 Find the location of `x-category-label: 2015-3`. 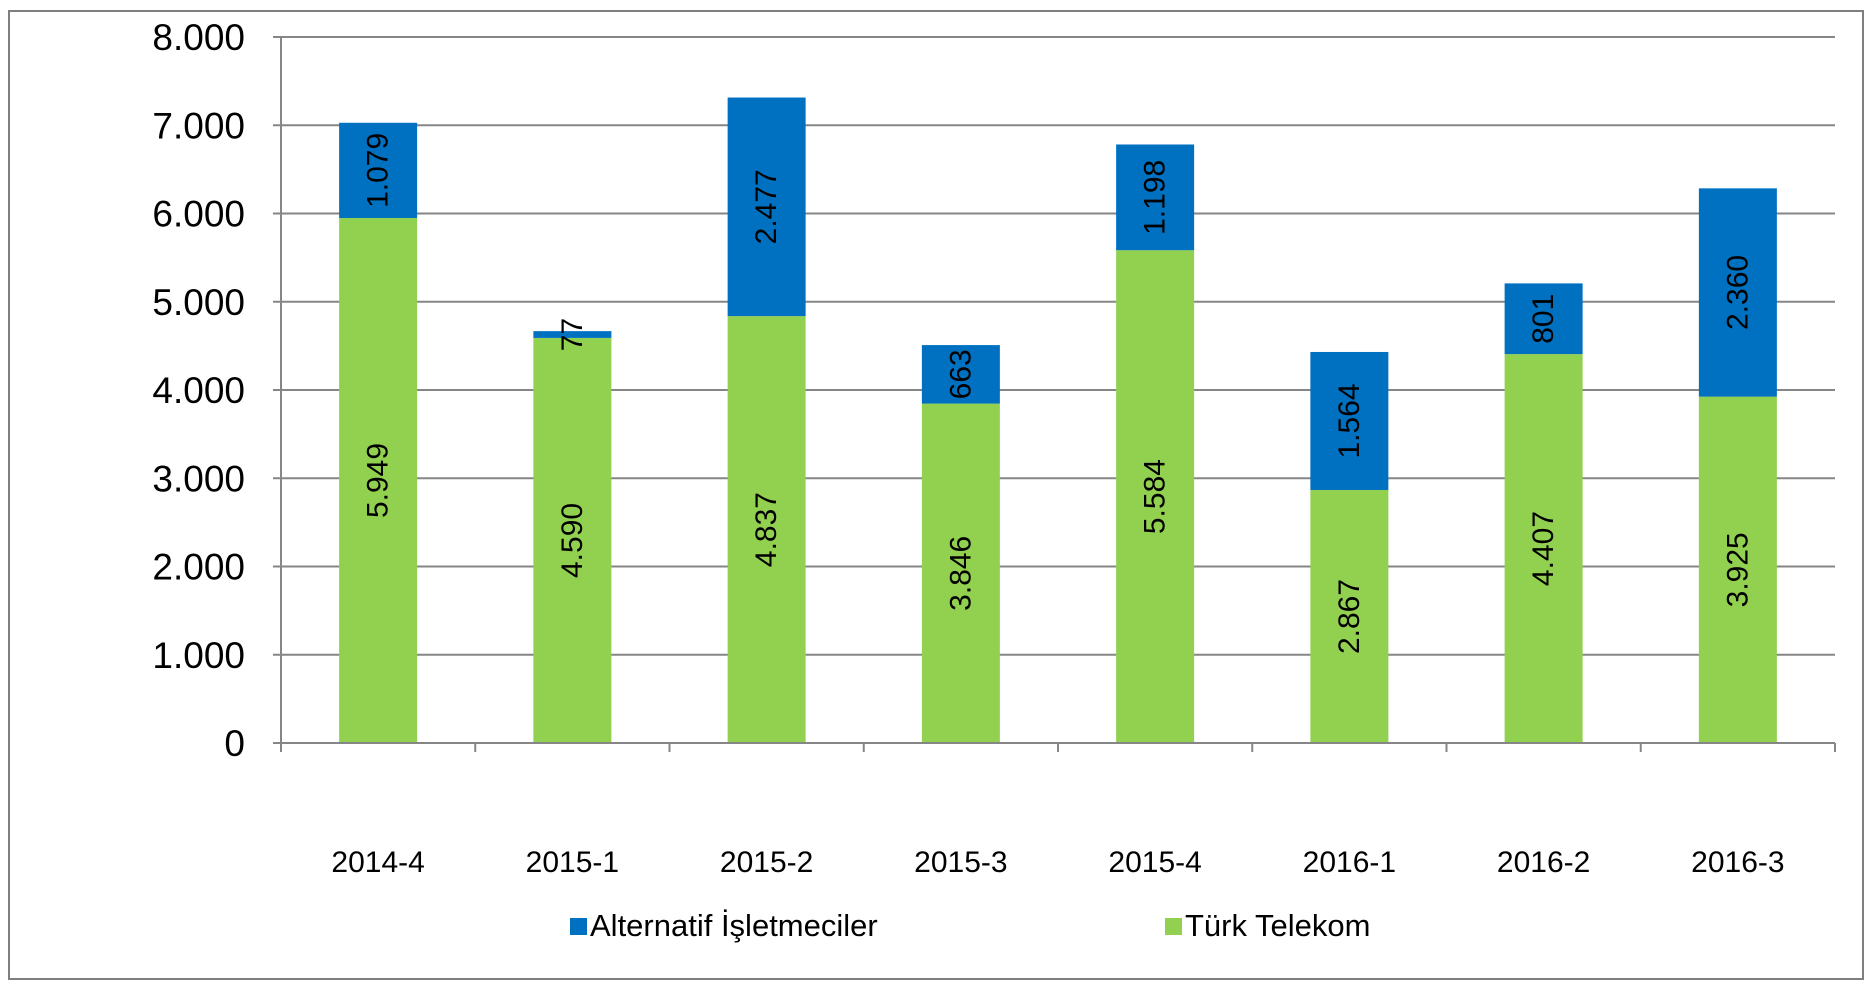

x-category-label: 2015-3 is located at coordinates (960, 862).